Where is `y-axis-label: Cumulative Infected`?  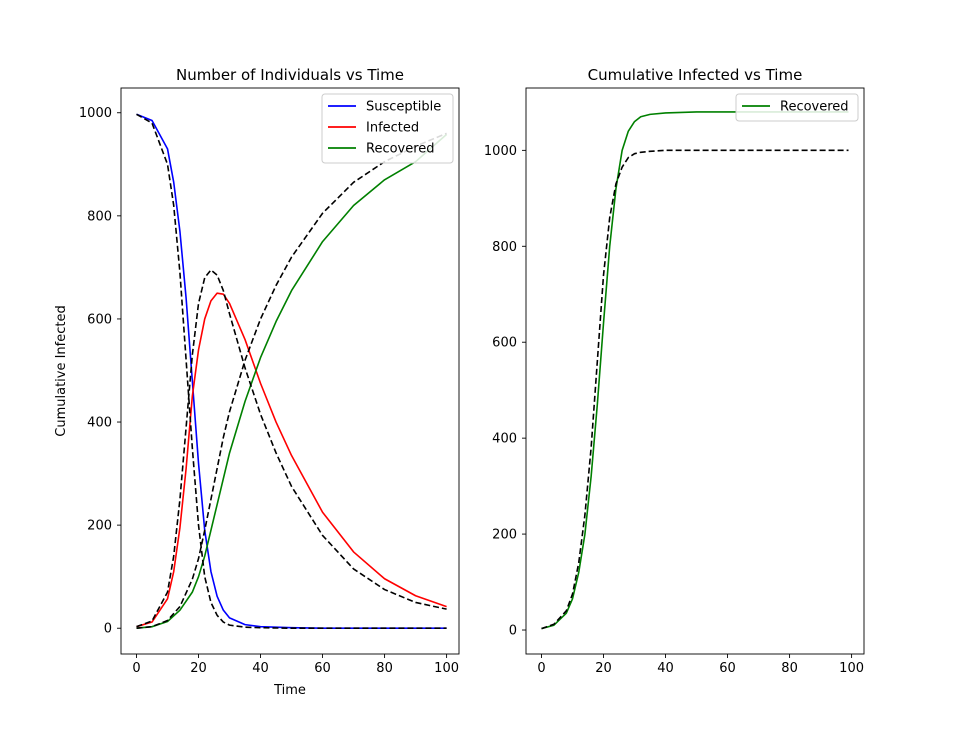 y-axis-label: Cumulative Infected is located at coordinates (61, 370).